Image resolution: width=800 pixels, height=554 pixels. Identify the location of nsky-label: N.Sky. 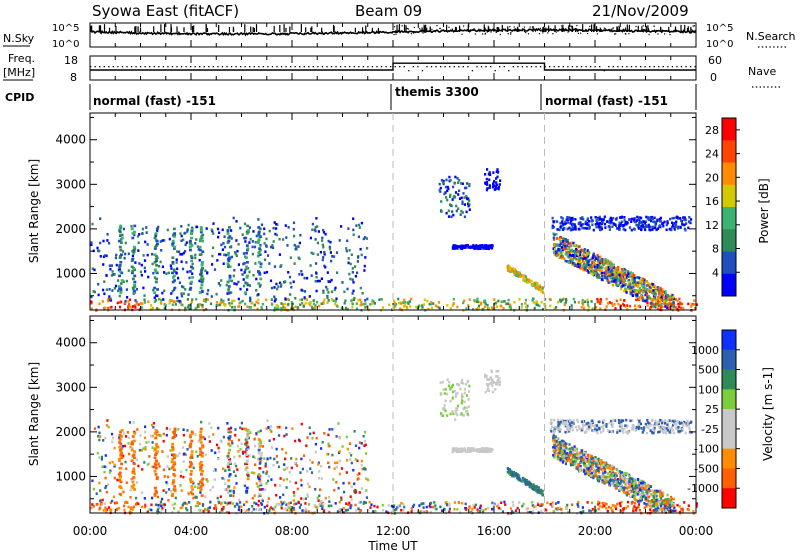
(19, 38).